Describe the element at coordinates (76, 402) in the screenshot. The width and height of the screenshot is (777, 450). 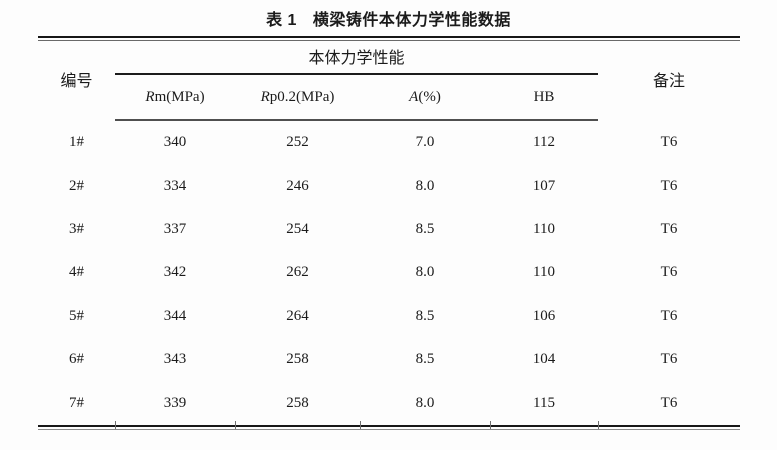
I see `cell-sample-id: 7#` at that location.